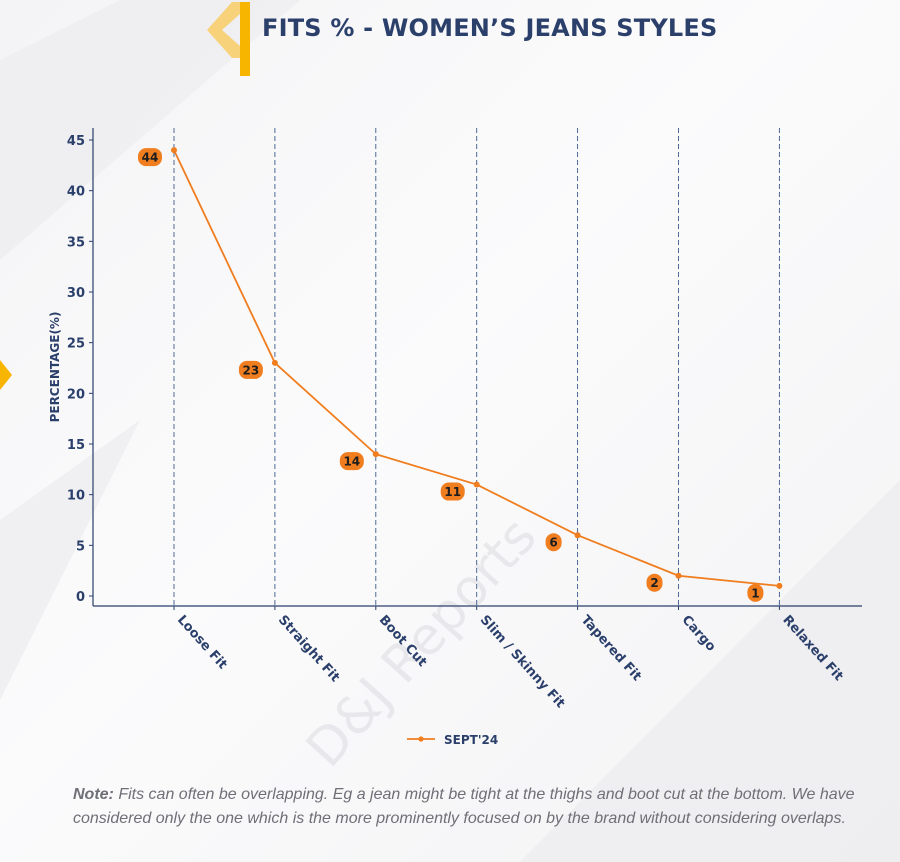 This screenshot has height=862, width=900. I want to click on y-tick-label: 0, so click(80, 597).